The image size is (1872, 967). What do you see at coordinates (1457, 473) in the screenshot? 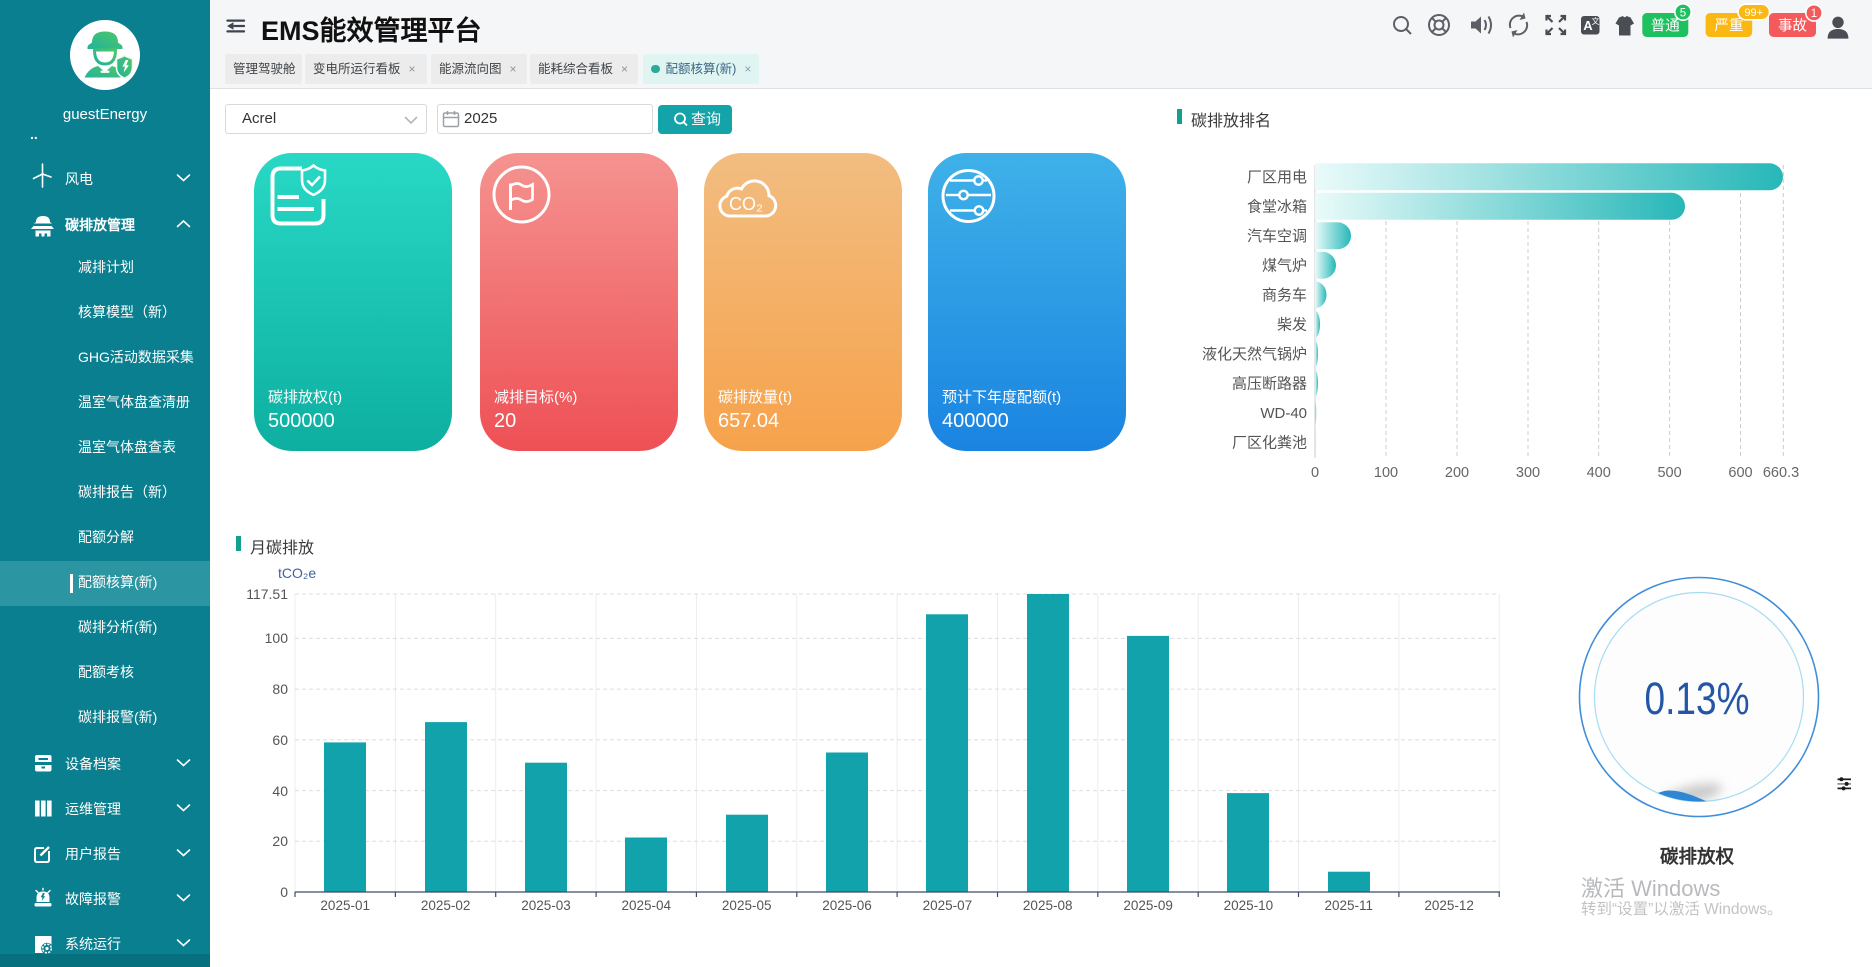
I see `svg-text: 200` at bounding box center [1457, 473].